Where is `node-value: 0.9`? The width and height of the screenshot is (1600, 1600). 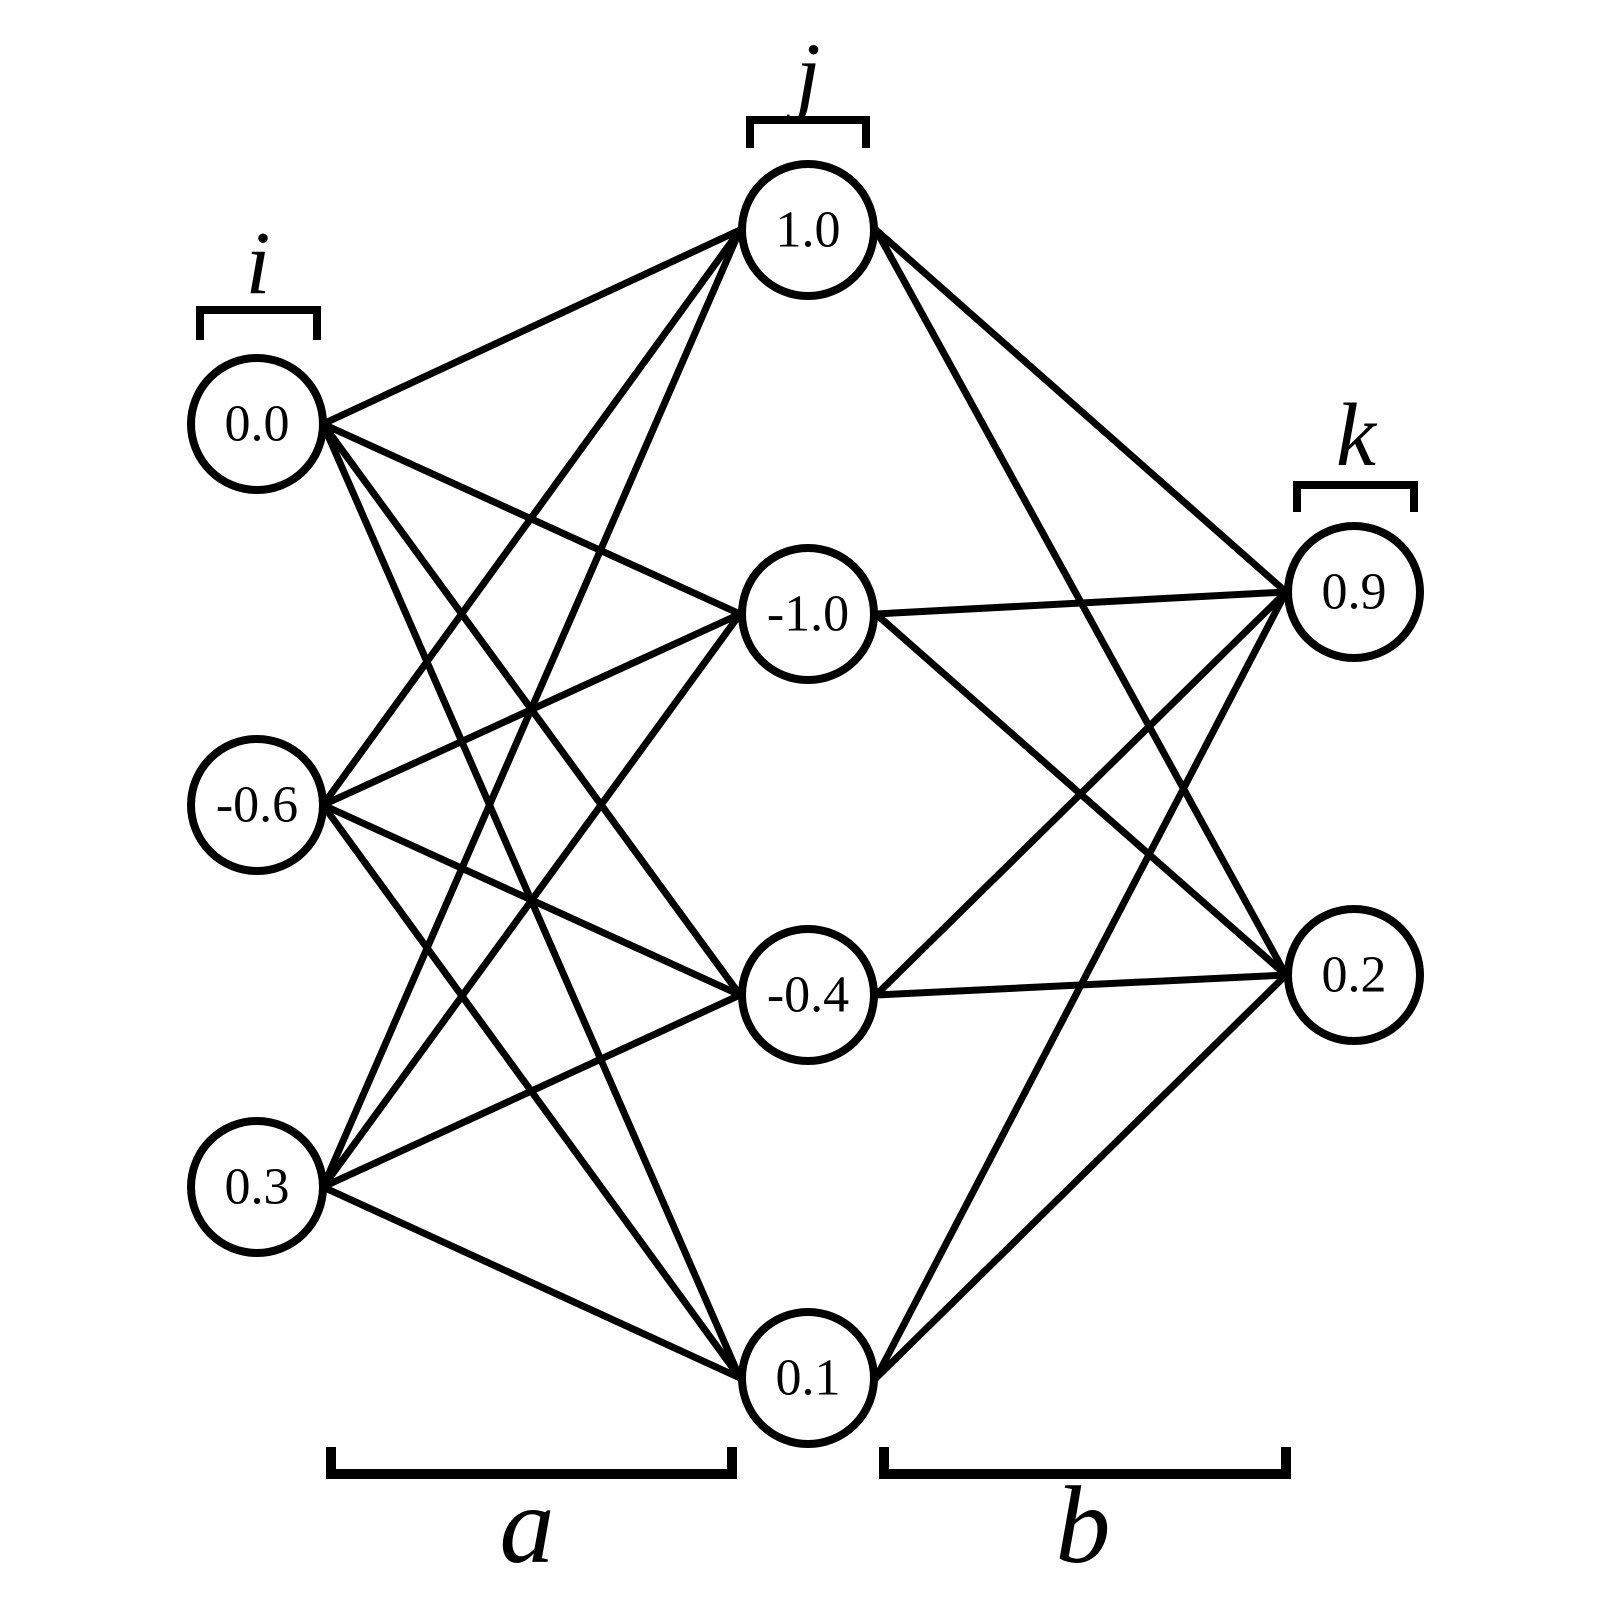
node-value: 0.9 is located at coordinates (1354, 592).